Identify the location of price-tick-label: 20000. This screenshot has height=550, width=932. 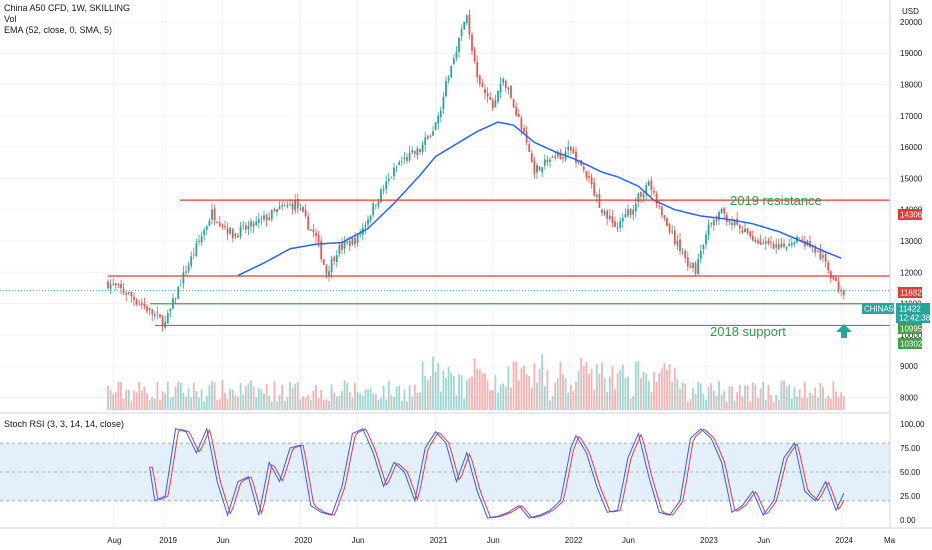
(911, 22).